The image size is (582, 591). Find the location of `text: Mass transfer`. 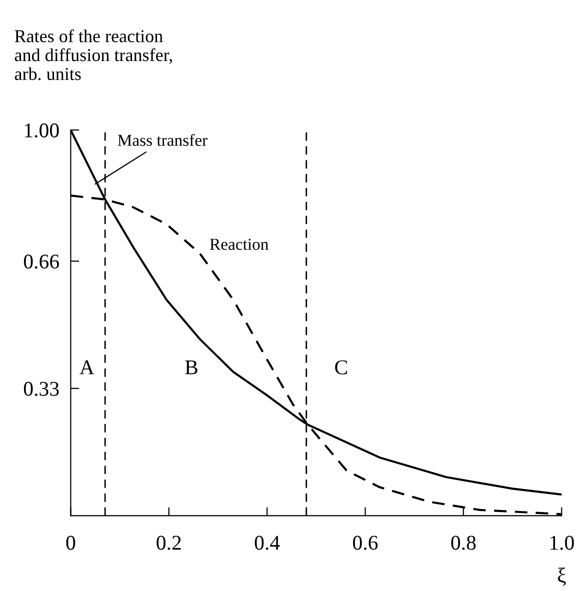

text: Mass transfer is located at coordinates (163, 140).